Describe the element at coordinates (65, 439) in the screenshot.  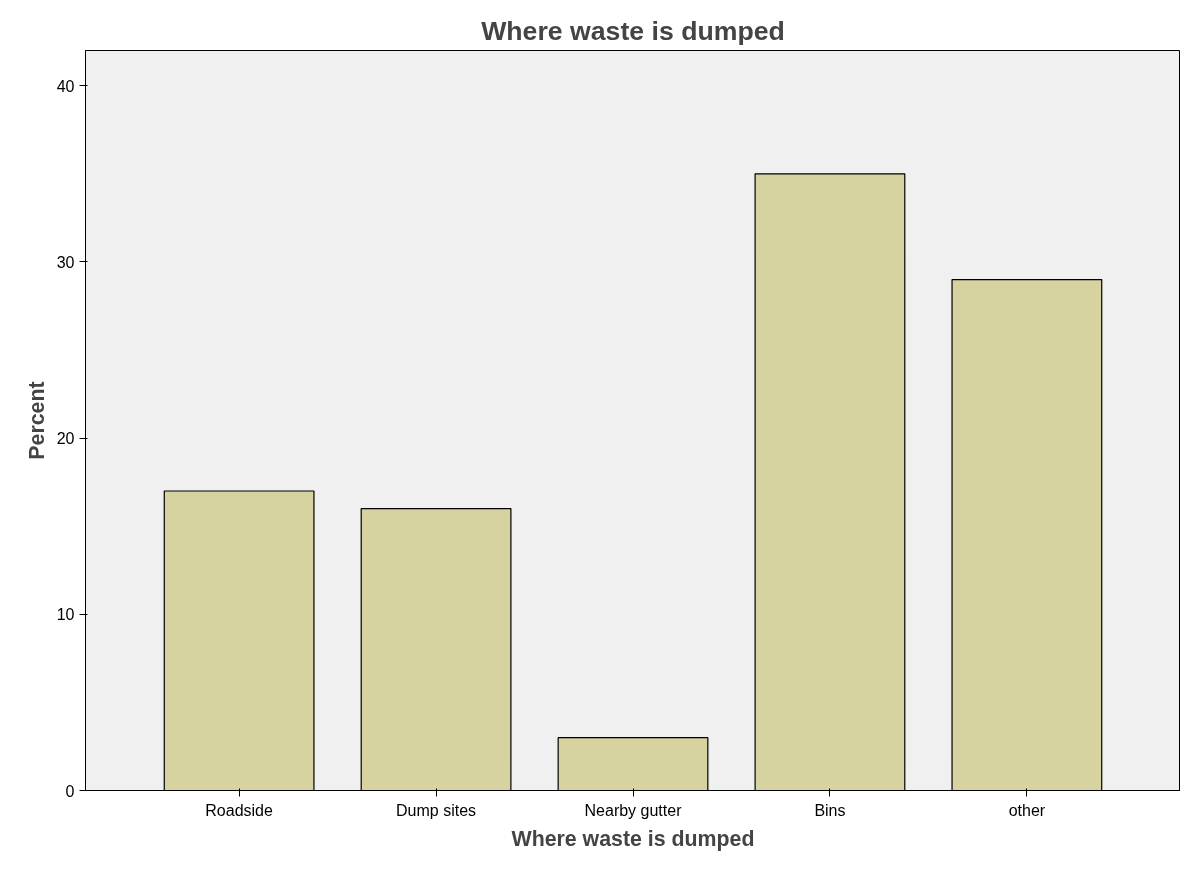
I see `y-tick-label: 20` at that location.